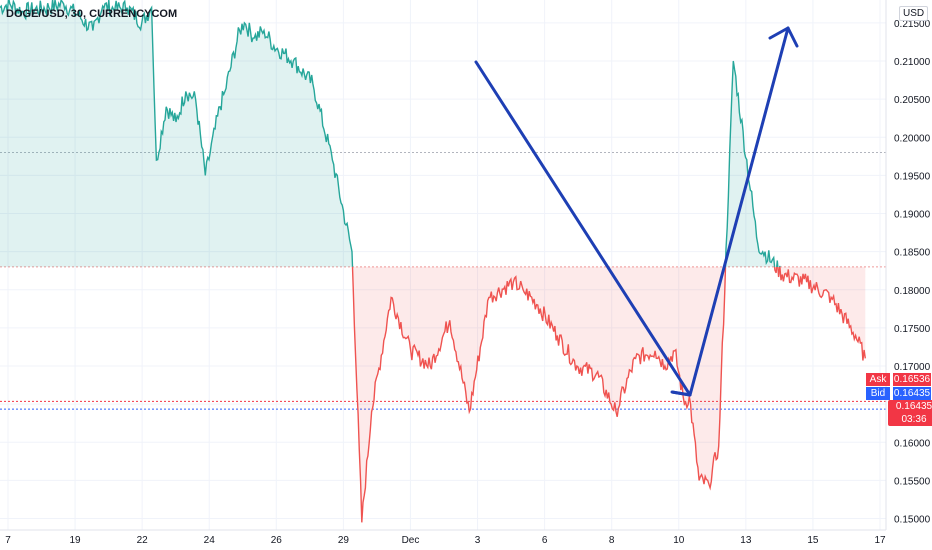 The image size is (932, 550). I want to click on time-axis-labels: 7 19 22 24 26 29 Dec 3 6 8 10 13 15 17, so click(445, 540).